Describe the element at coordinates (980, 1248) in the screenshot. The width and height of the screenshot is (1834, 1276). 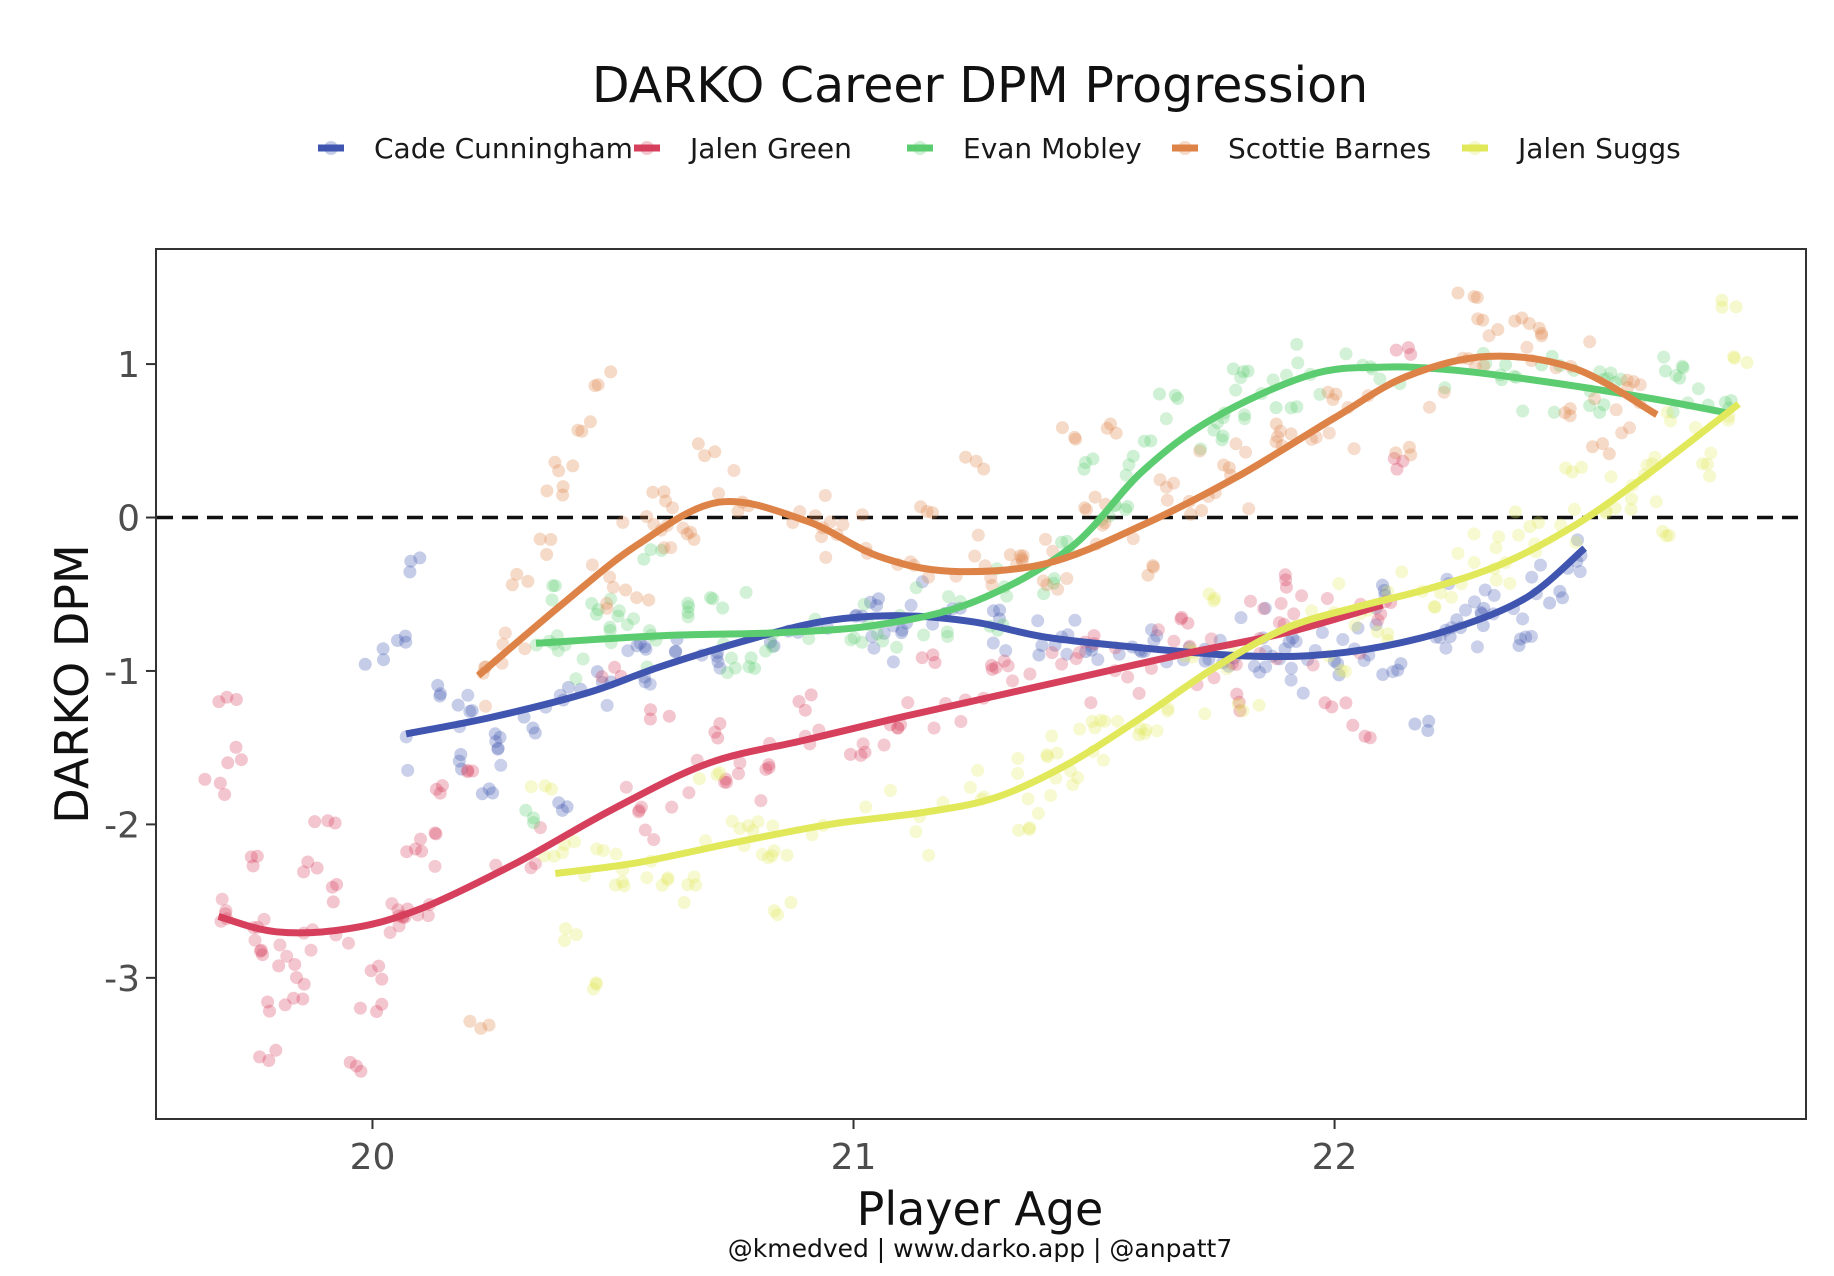
I see `caption: @kmedved | www.darko.app | @anpatt7` at that location.